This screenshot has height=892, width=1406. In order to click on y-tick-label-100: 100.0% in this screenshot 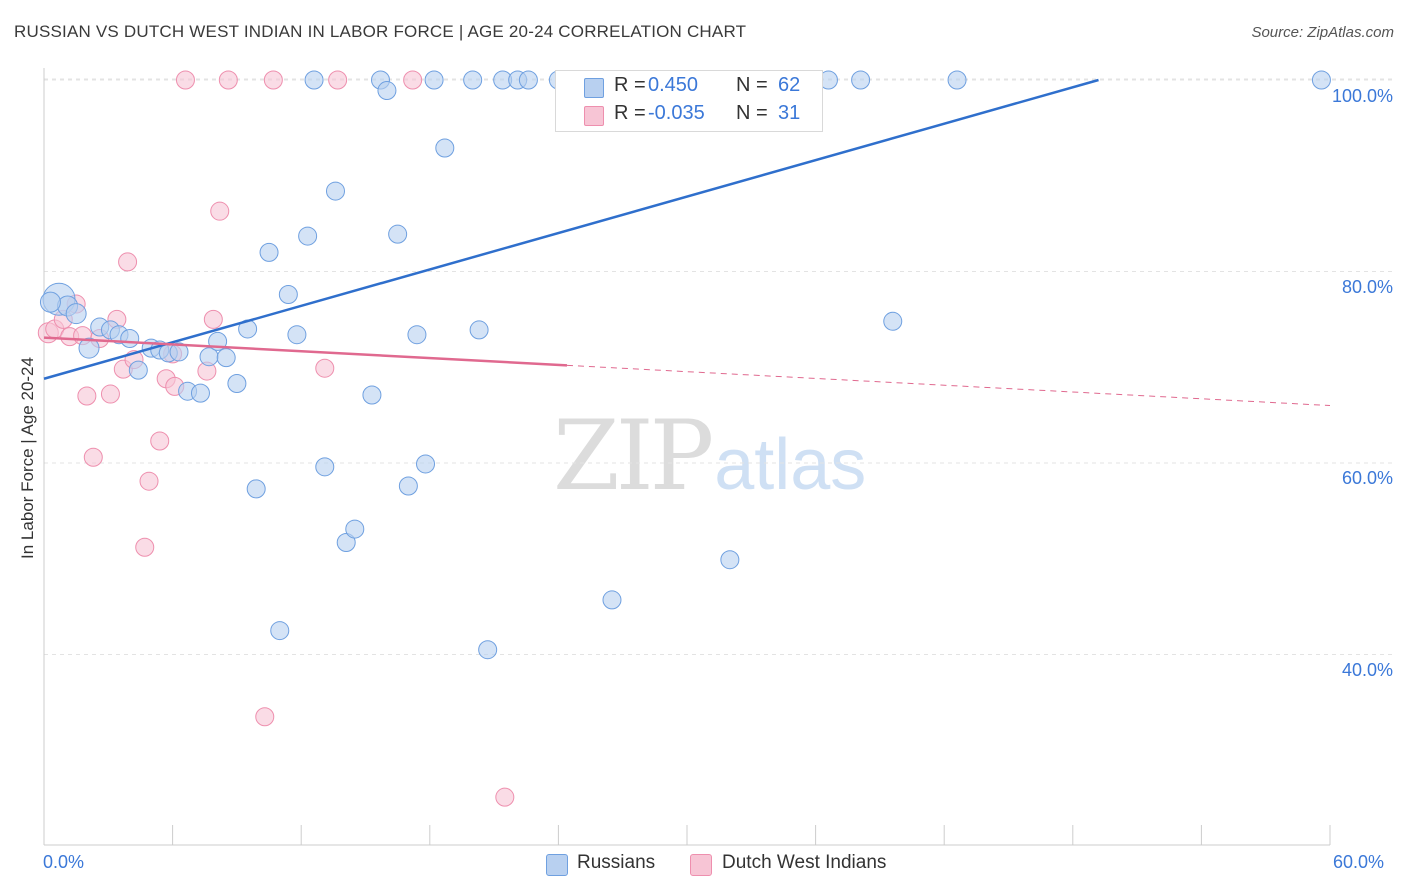, I will do `click(1362, 96)`.